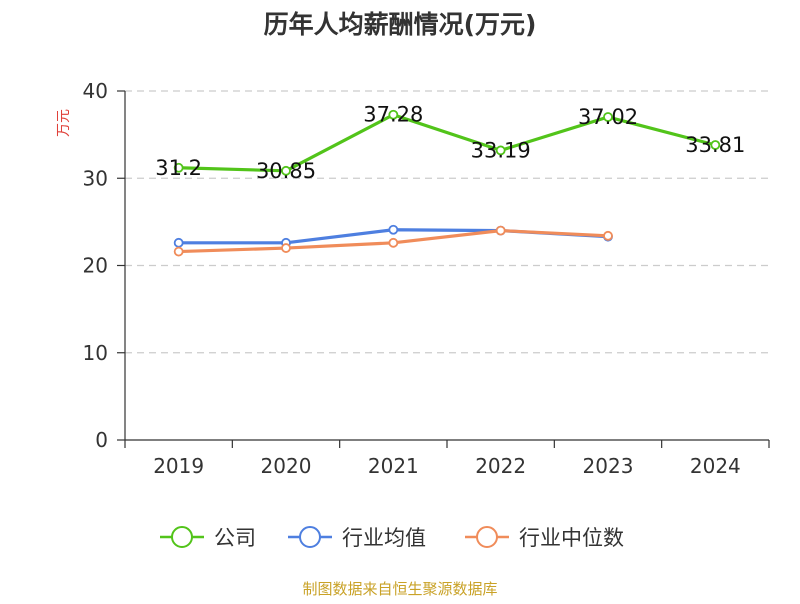  Describe the element at coordinates (571, 538) in the screenshot. I see `legend-label: 行业中位数` at that location.